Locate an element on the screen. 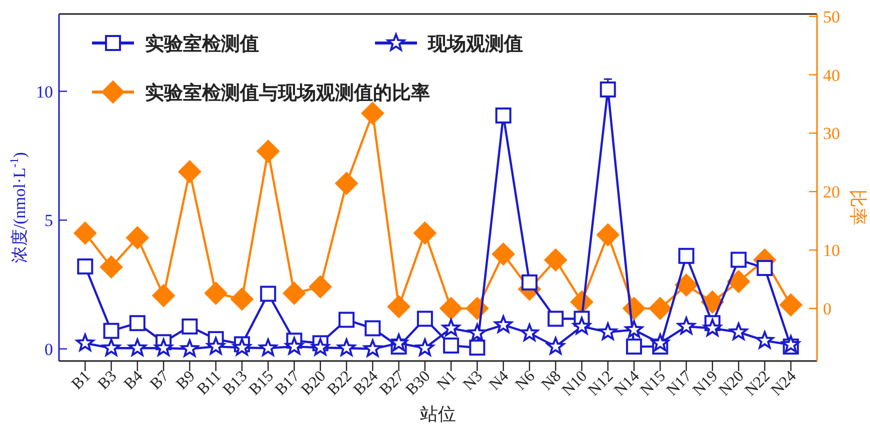  x-axis-title: 站位 is located at coordinates (438, 414).